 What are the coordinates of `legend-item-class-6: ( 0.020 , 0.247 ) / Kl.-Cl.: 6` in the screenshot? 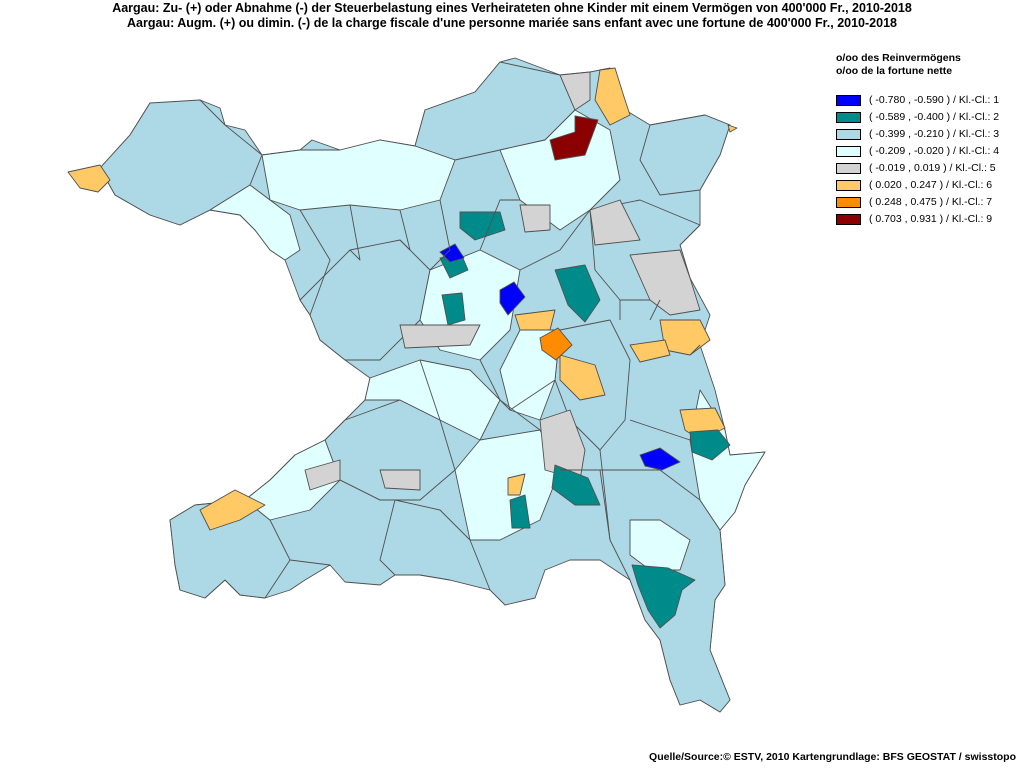 It's located at (914, 185).